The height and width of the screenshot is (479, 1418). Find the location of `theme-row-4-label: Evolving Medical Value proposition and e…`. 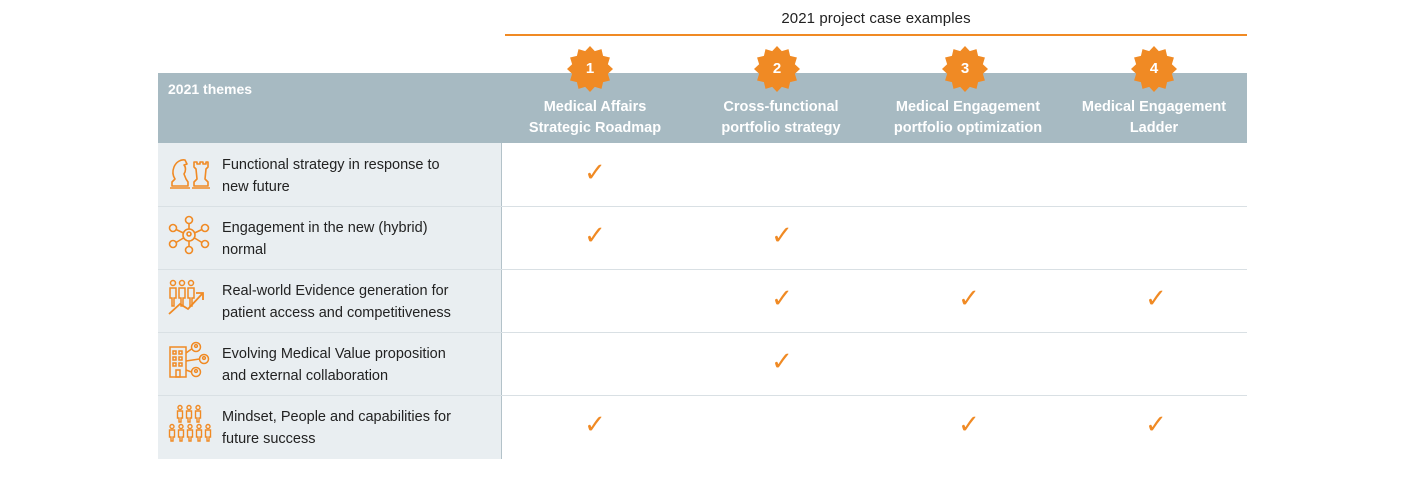

theme-row-4-label: Evolving Medical Value proposition and e… is located at coordinates (357, 365).